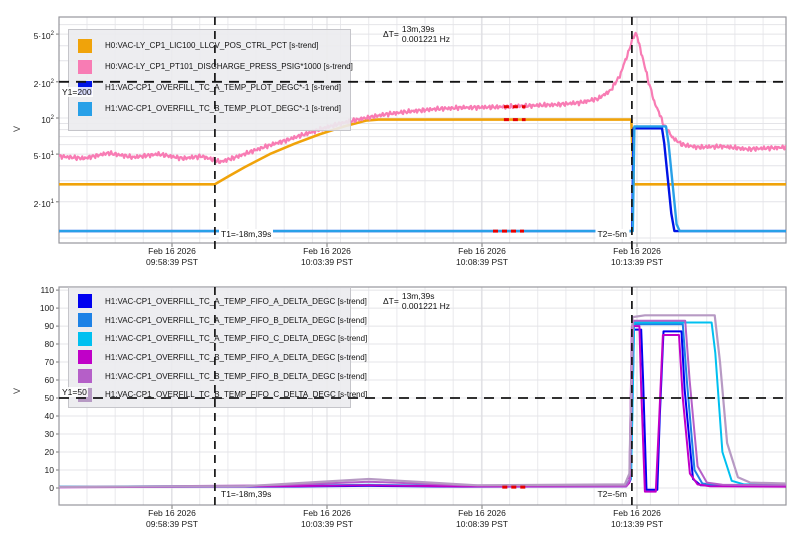 The height and width of the screenshot is (551, 804). I want to click on cursor-t2-label-bottom: T2=-5m, so click(612, 494).